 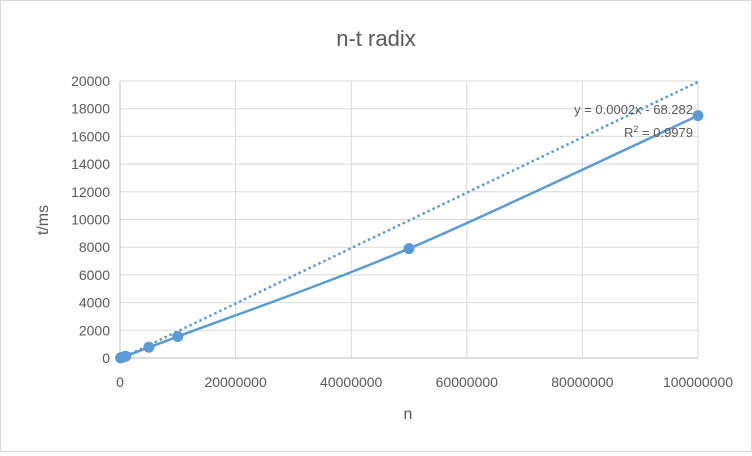 I want to click on r2-superscript: 2, so click(x=635, y=129).